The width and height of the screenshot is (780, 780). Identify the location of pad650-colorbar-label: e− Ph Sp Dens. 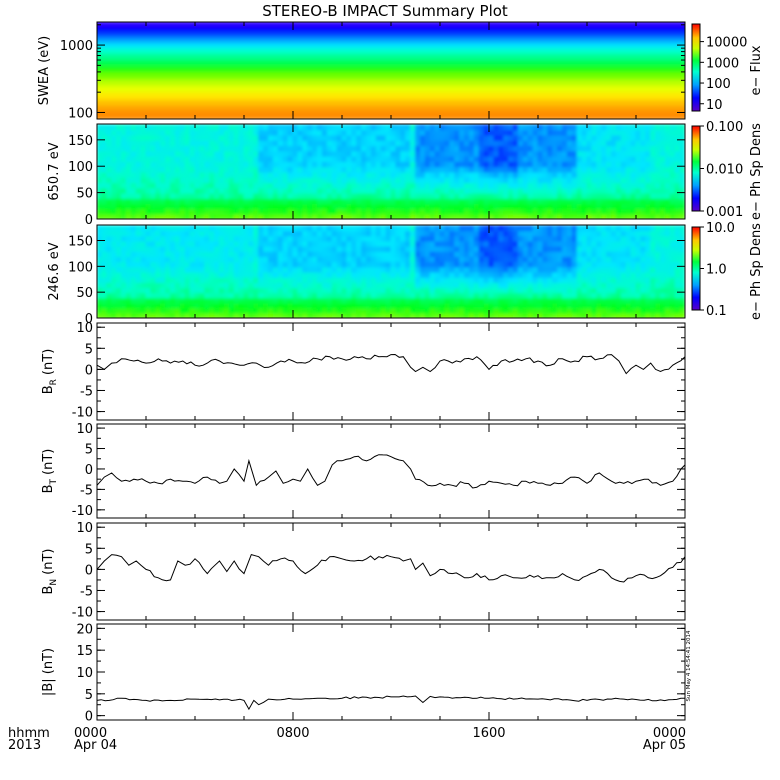
(756, 171).